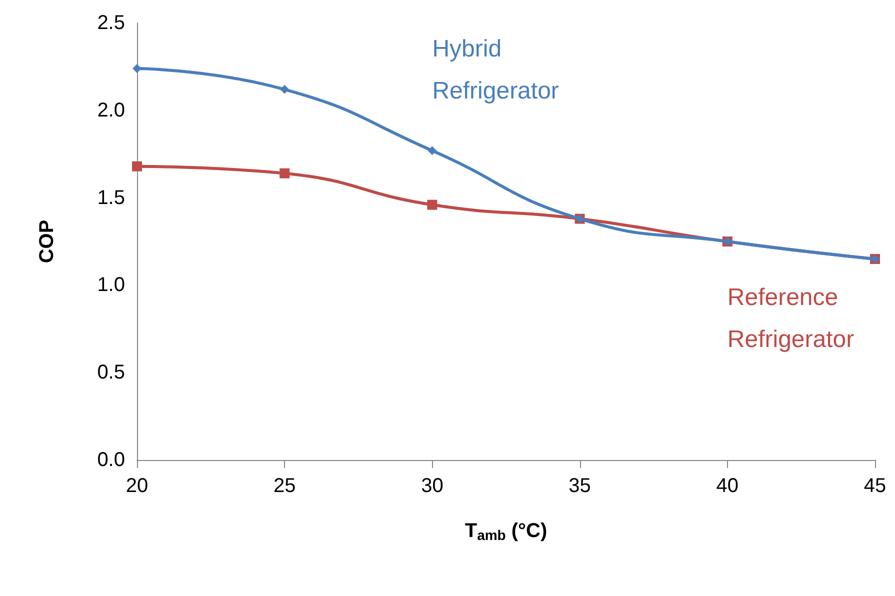  I want to click on y-tick-label: 1.0, so click(111, 285).